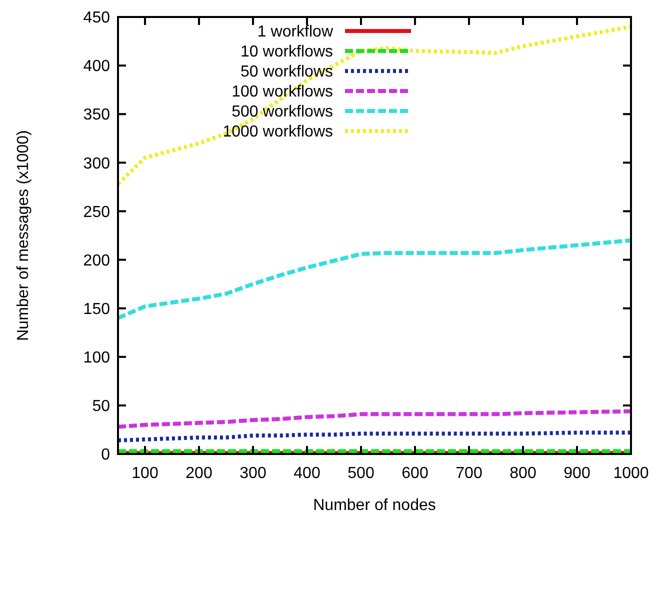 Image resolution: width=662 pixels, height=597 pixels. What do you see at coordinates (96, 212) in the screenshot?
I see `y-tick-label: 250` at bounding box center [96, 212].